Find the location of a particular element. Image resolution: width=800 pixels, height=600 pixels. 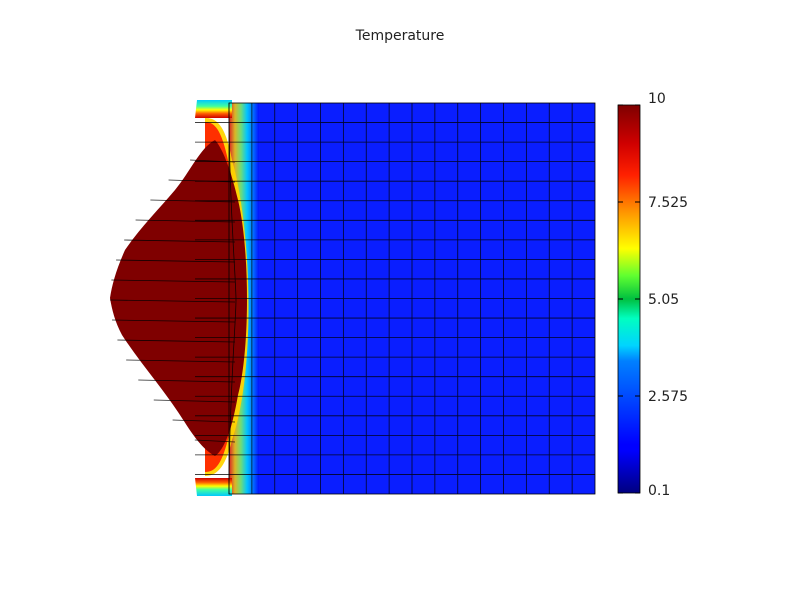

colorbar-tick-label: 0.1 is located at coordinates (659, 491).